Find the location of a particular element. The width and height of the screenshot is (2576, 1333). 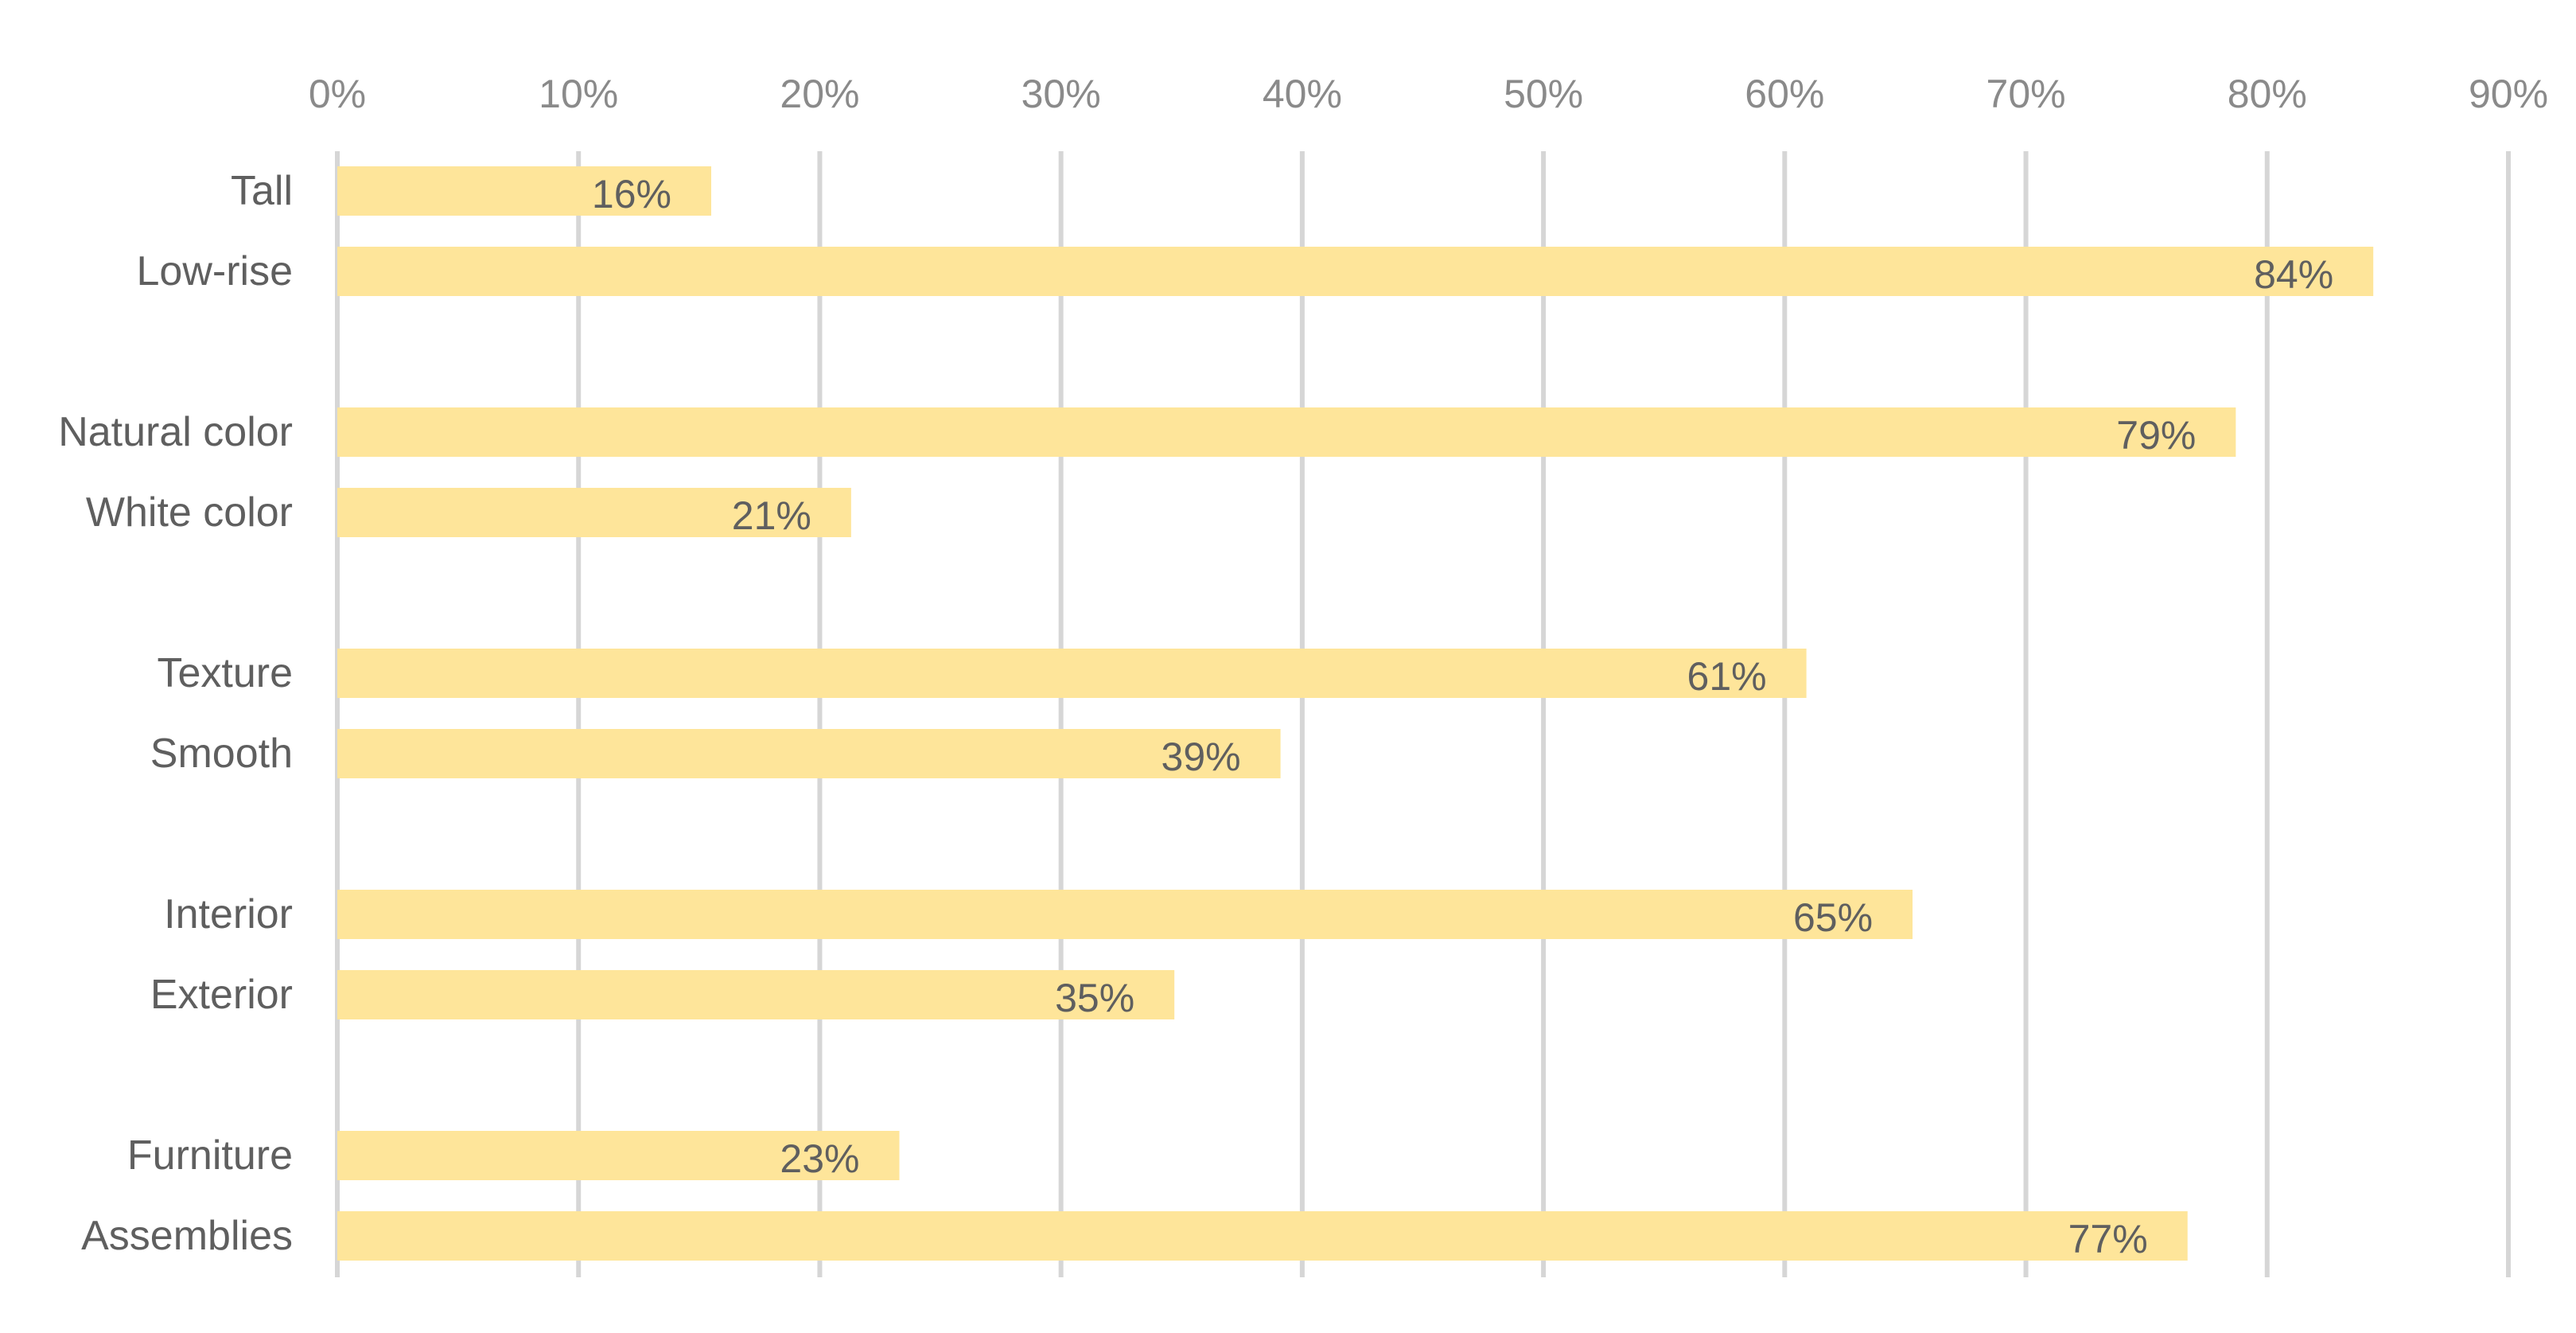

bar-tall is located at coordinates (524, 191).